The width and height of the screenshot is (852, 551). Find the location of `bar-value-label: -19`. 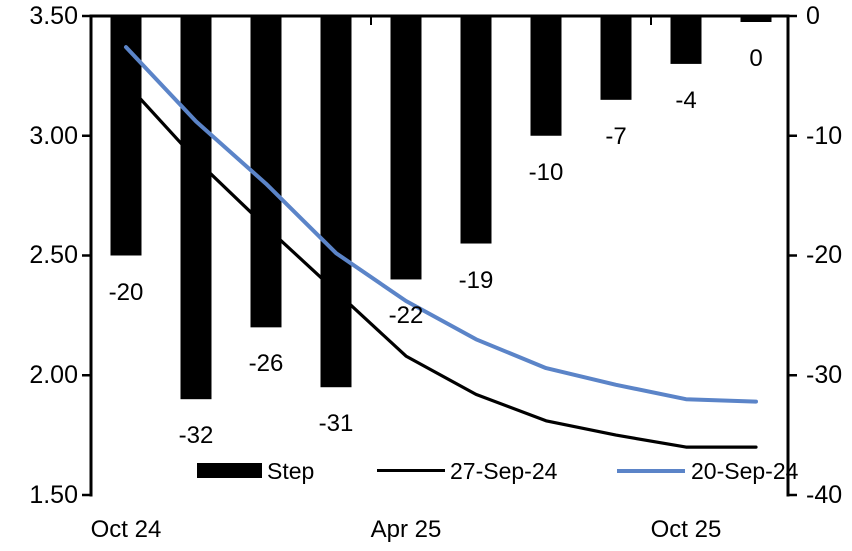

bar-value-label: -19 is located at coordinates (476, 280).